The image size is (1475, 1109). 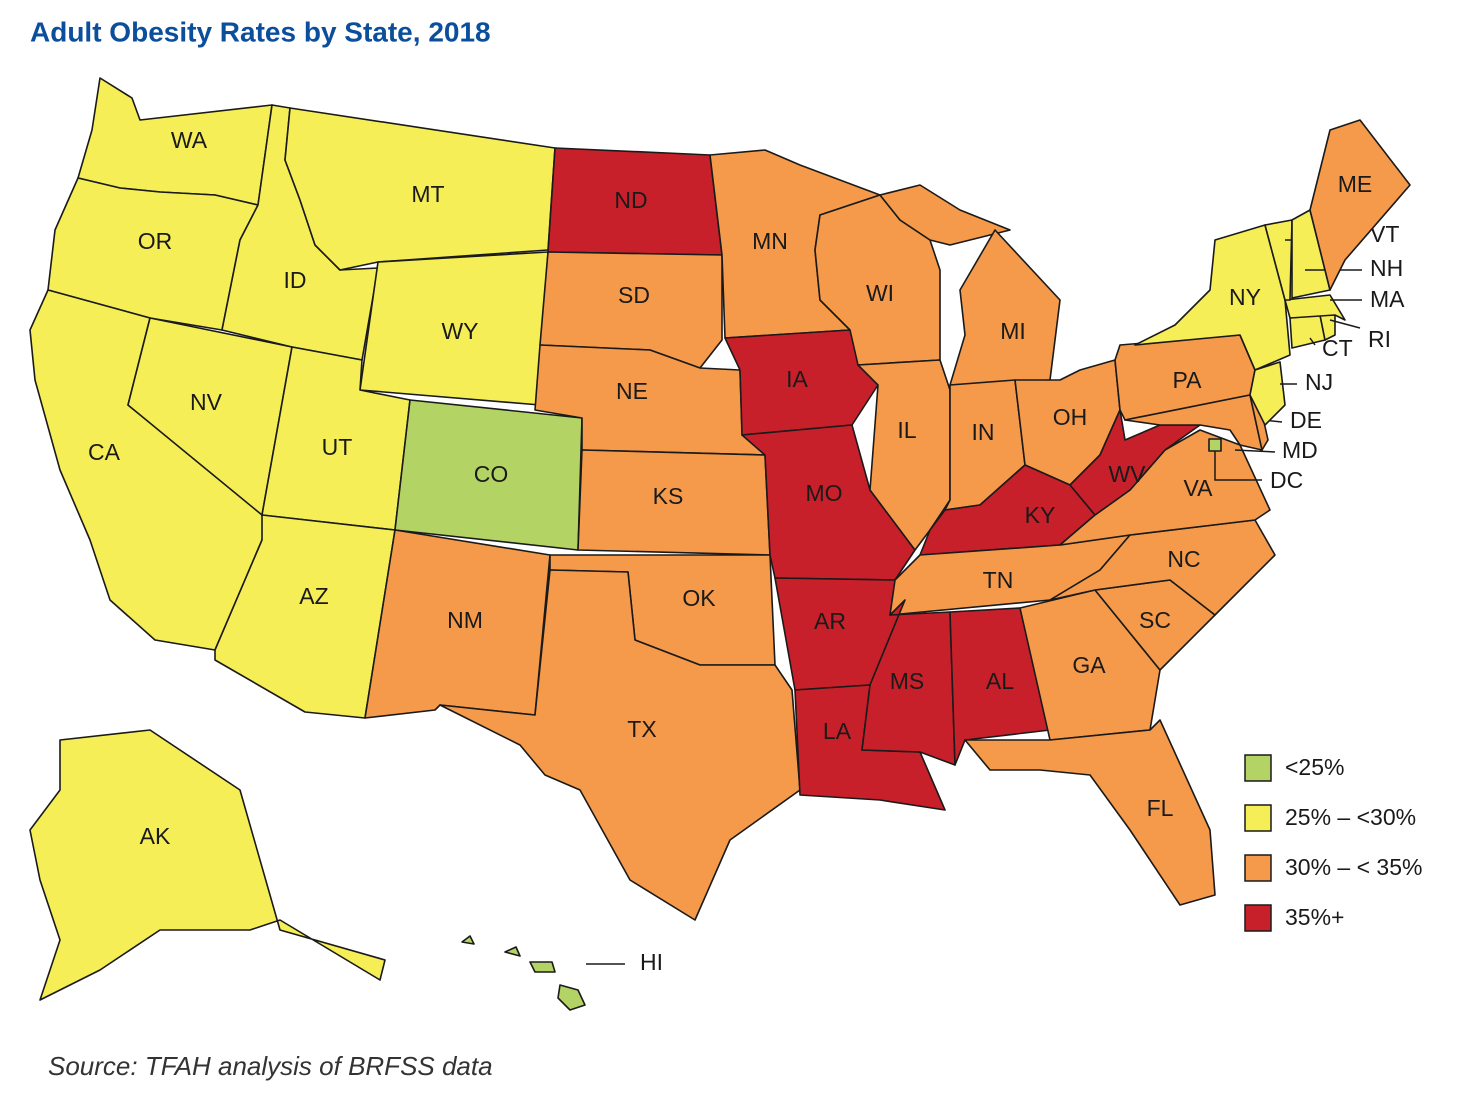 What do you see at coordinates (1040, 515) in the screenshot?
I see `state-label: KY` at bounding box center [1040, 515].